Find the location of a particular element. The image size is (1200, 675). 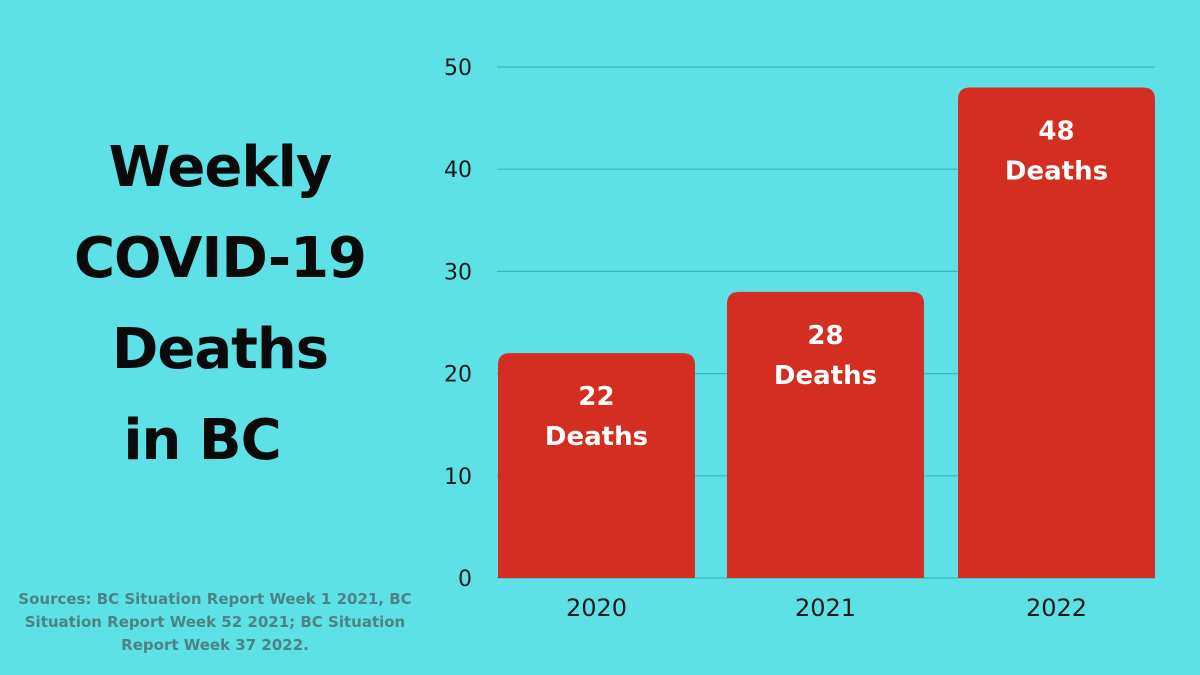

x-tick-label-2021: 2021 is located at coordinates (825, 608).